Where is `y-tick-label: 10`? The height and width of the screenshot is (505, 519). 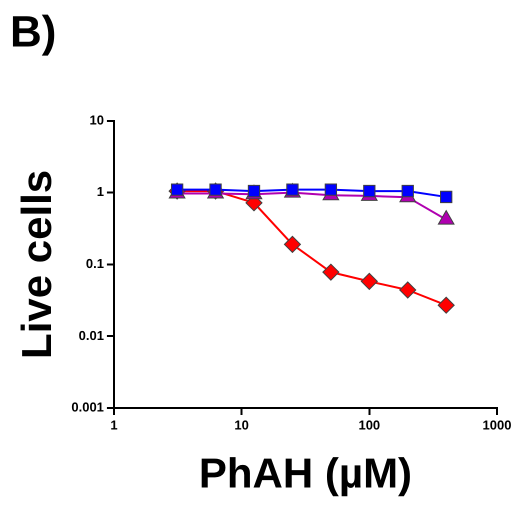 y-tick-label: 10 is located at coordinates (96, 120).